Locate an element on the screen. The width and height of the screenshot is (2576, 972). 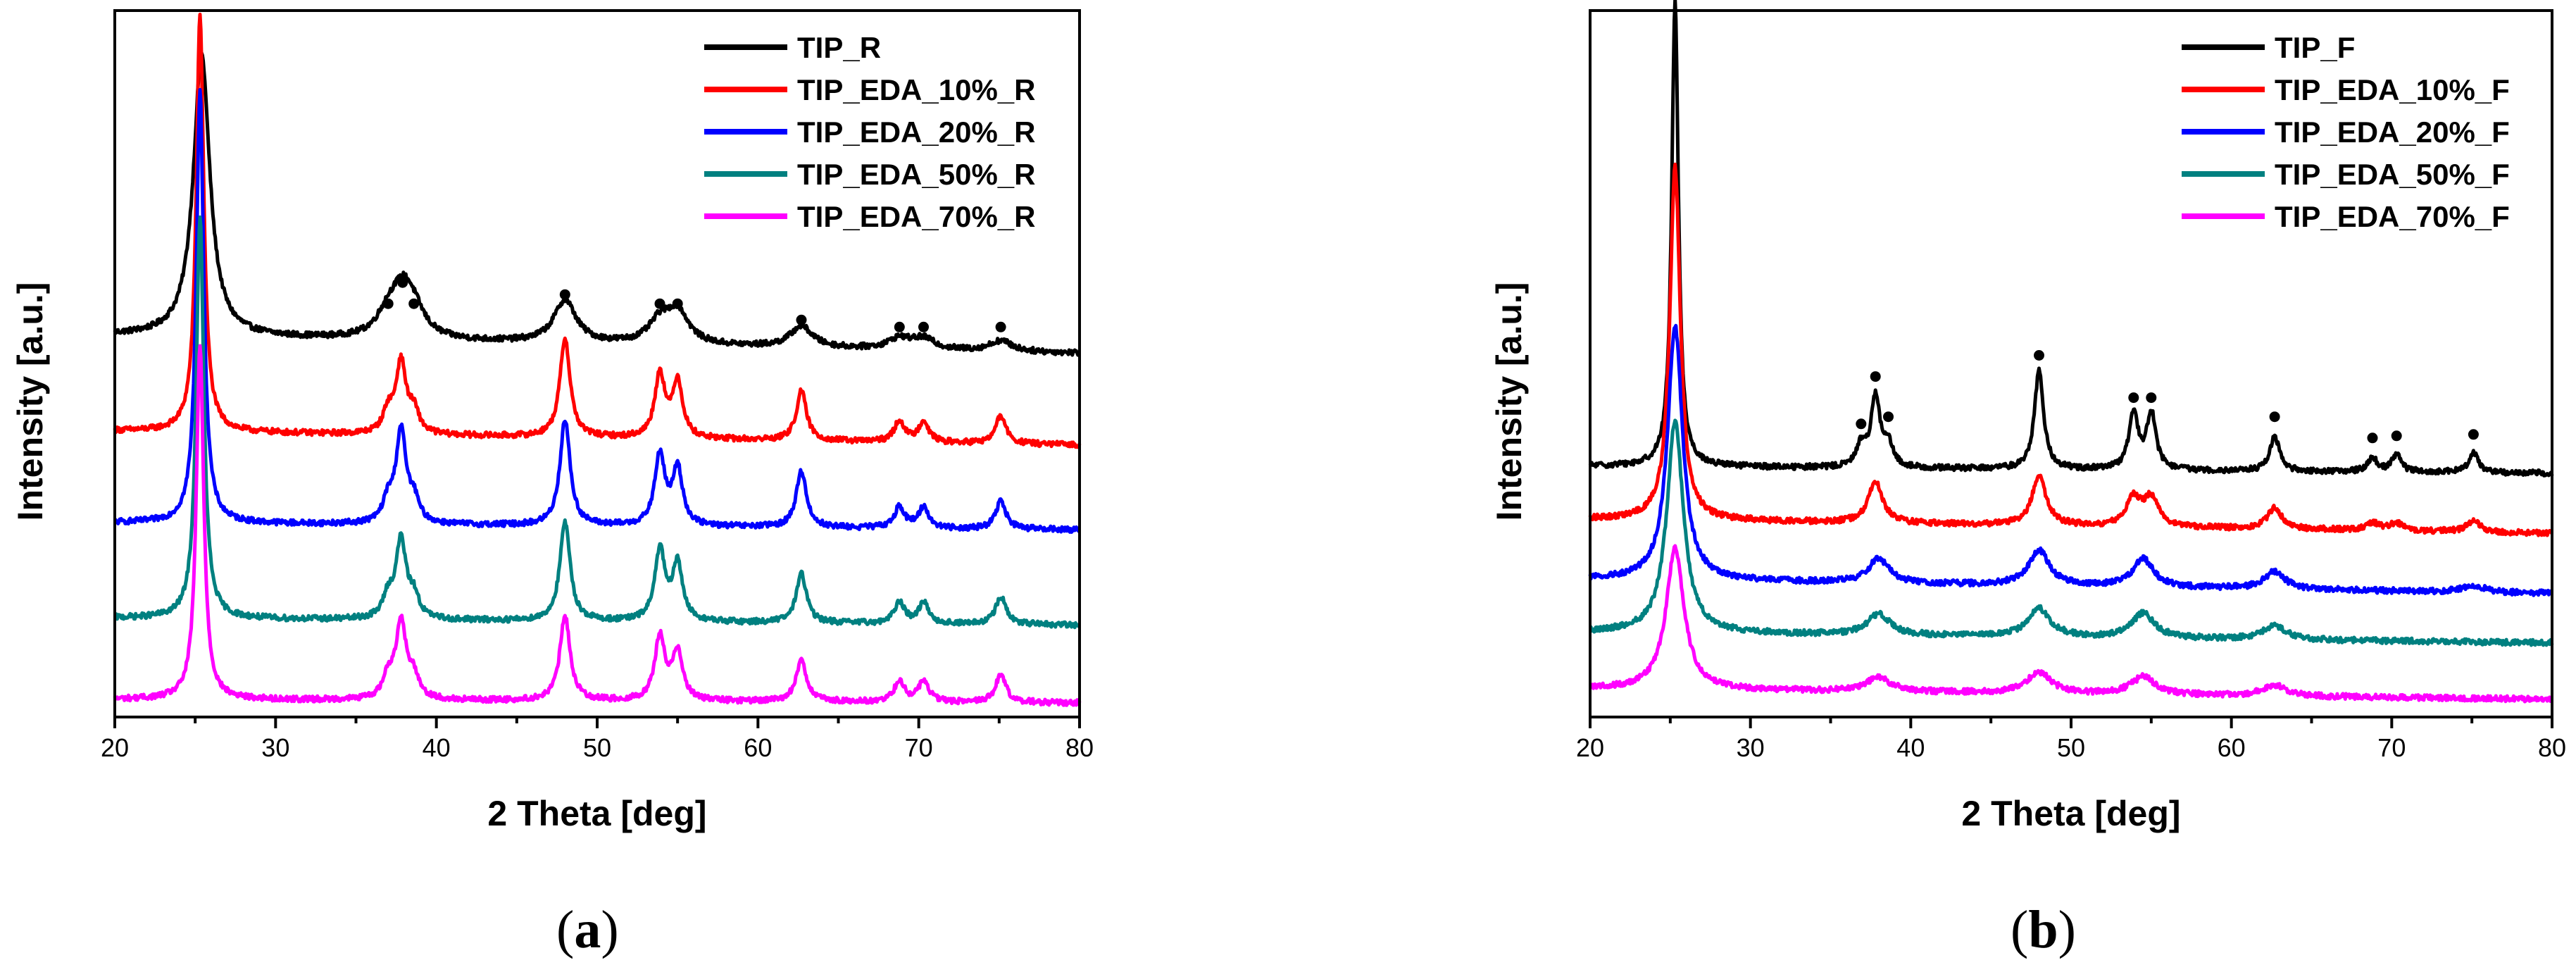
panel-a-legend-label-2: TIP_EDA_10%_R is located at coordinates (916, 90).